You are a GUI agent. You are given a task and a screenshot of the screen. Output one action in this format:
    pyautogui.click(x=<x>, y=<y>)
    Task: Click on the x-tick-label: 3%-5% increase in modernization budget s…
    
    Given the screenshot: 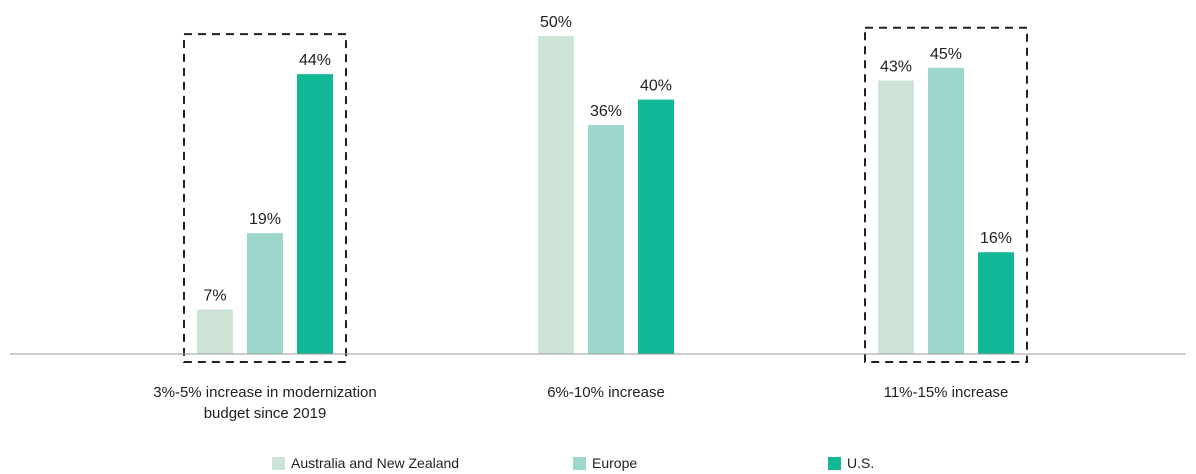 What is the action you would take?
    pyautogui.click(x=265, y=403)
    